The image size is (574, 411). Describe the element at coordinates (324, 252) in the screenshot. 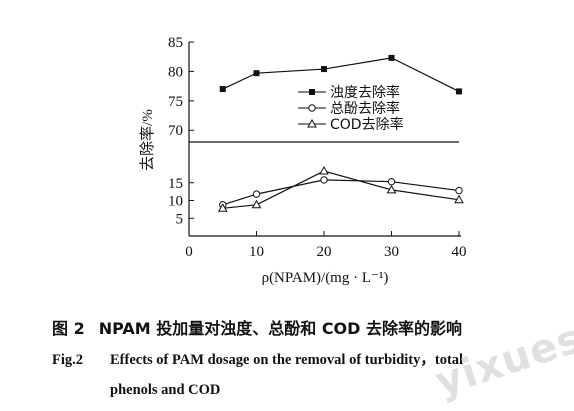

I see `x-tick-label-2: 20` at that location.